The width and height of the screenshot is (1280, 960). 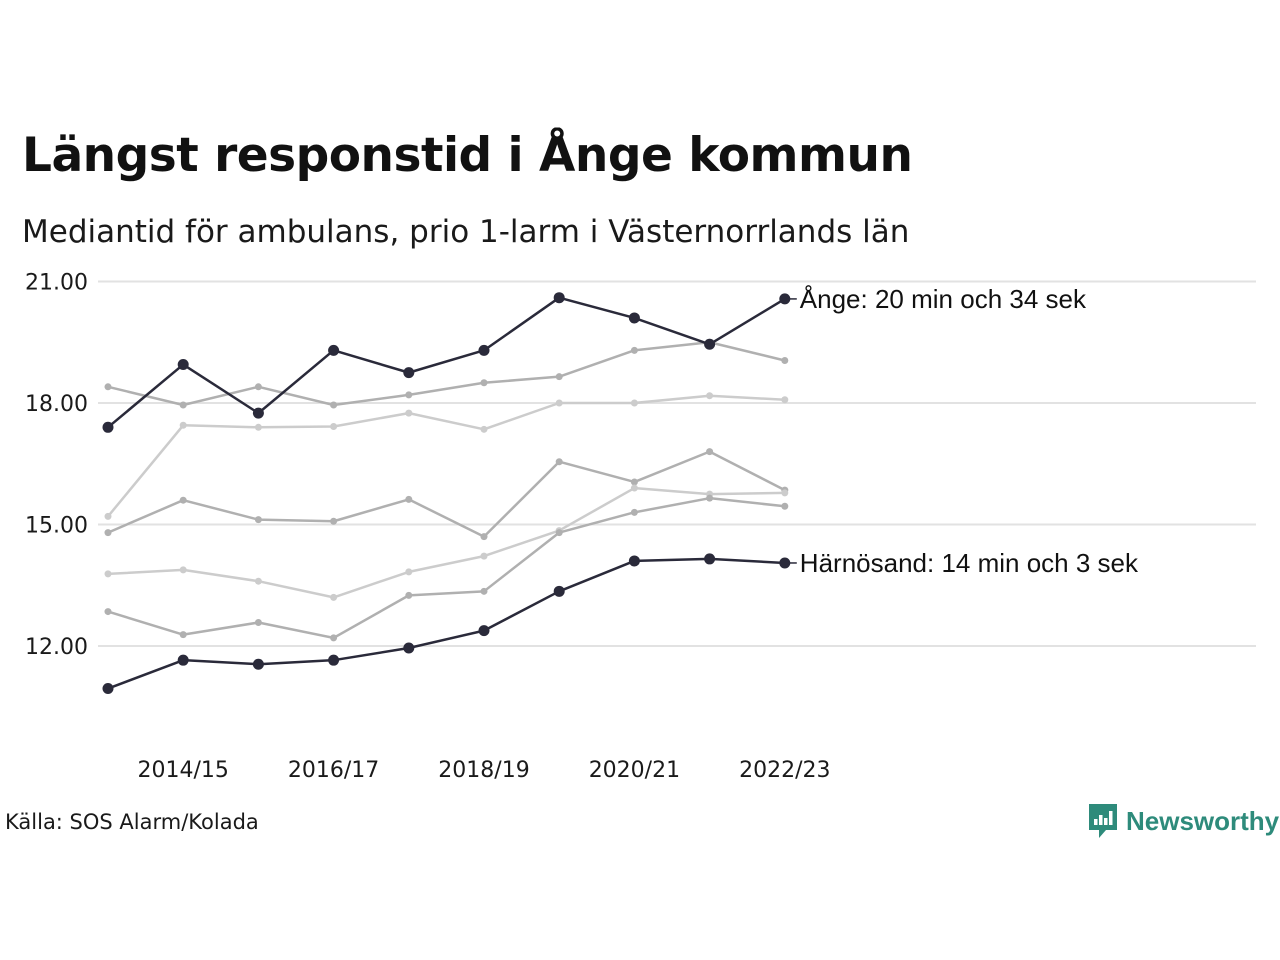 I want to click on y-tick-label: 21.00, so click(x=56, y=283).